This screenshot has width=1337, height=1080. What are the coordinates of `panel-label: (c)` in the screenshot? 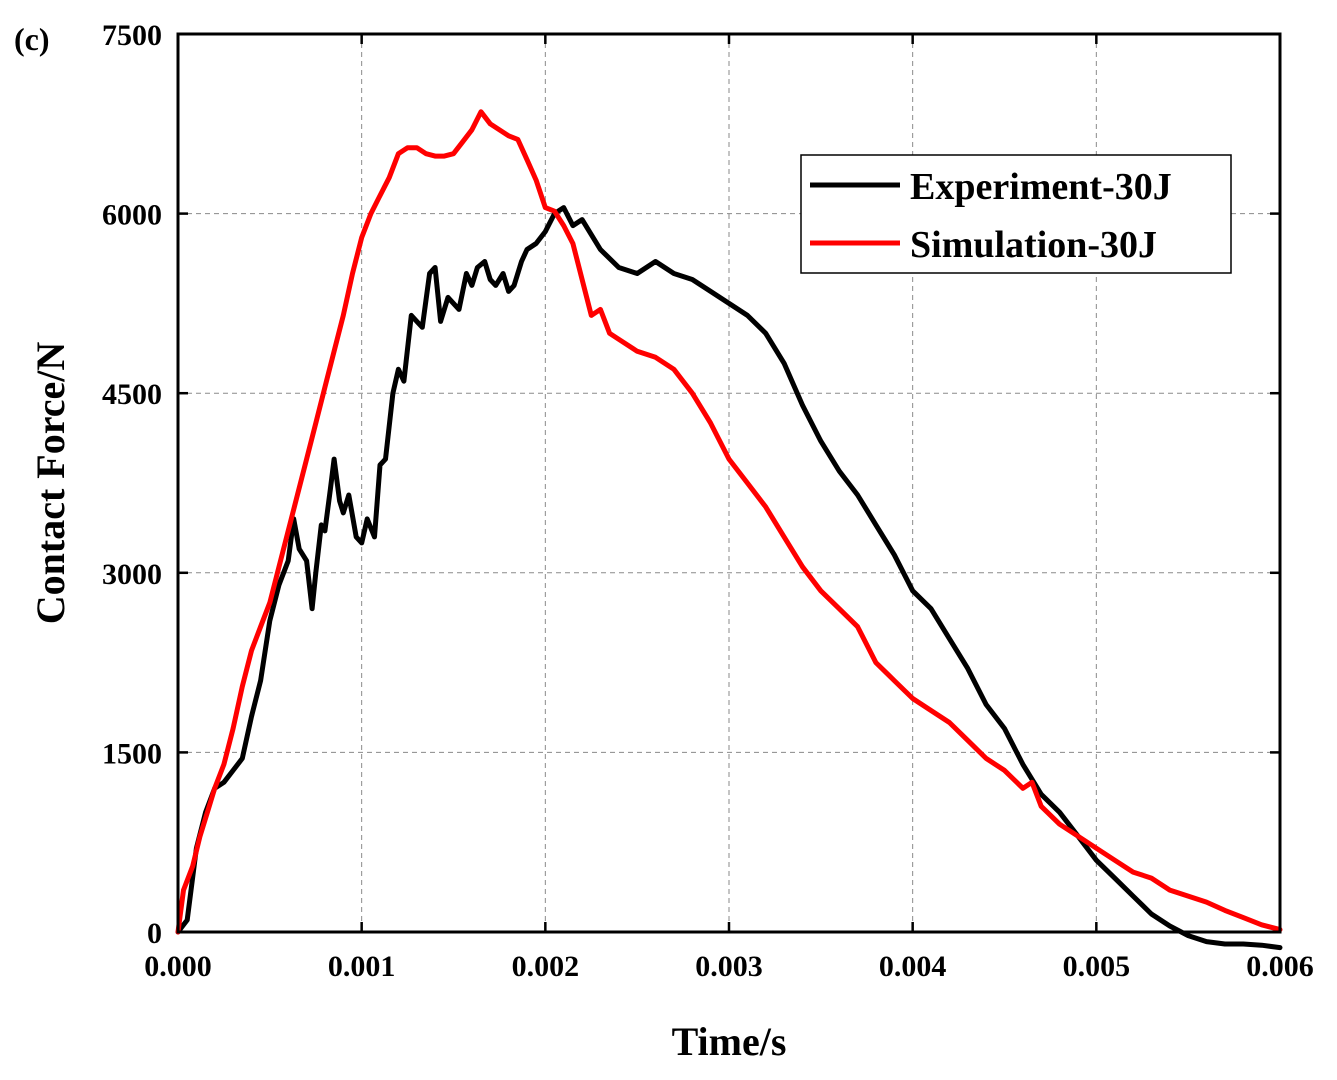 It's located at (32, 39).